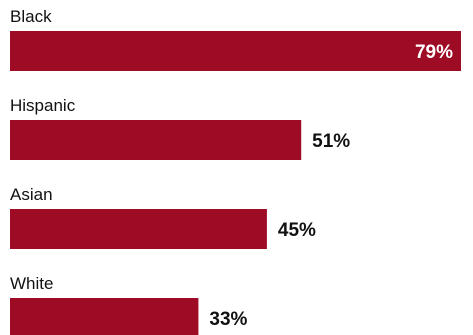  What do you see at coordinates (297, 230) in the screenshot?
I see `value-label: 45%` at bounding box center [297, 230].